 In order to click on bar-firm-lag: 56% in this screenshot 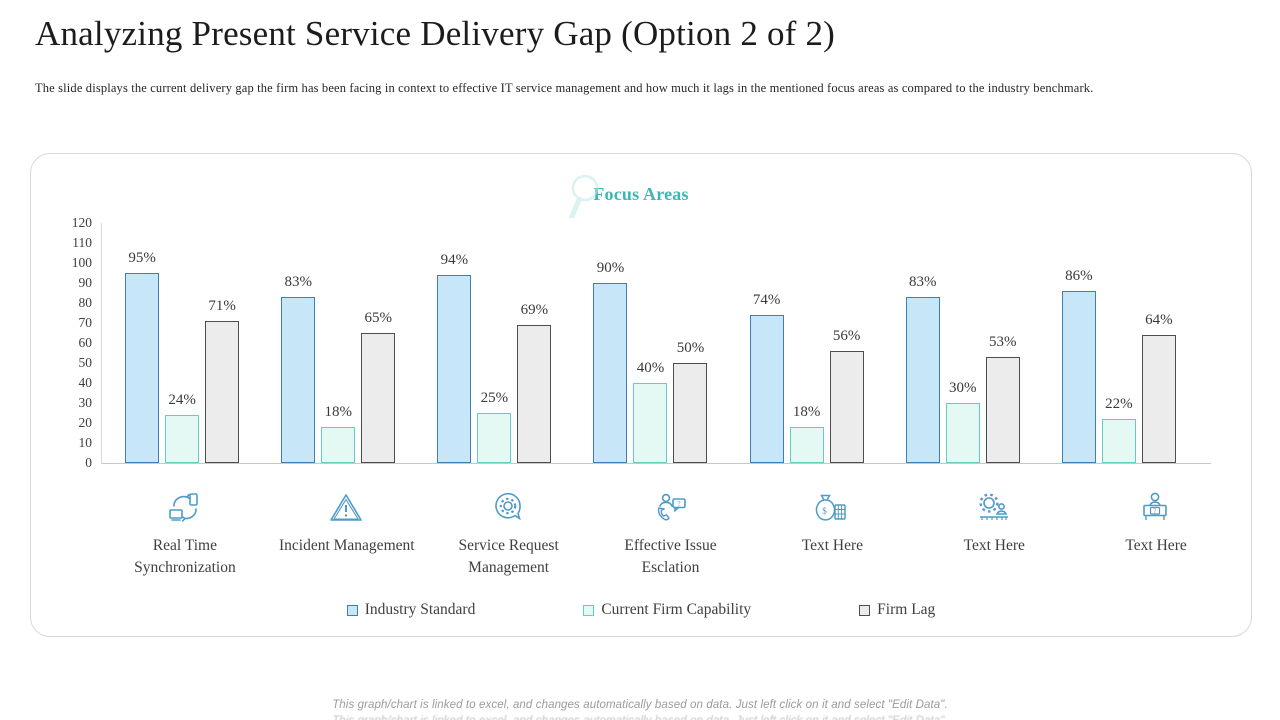, I will do `click(846, 395)`.